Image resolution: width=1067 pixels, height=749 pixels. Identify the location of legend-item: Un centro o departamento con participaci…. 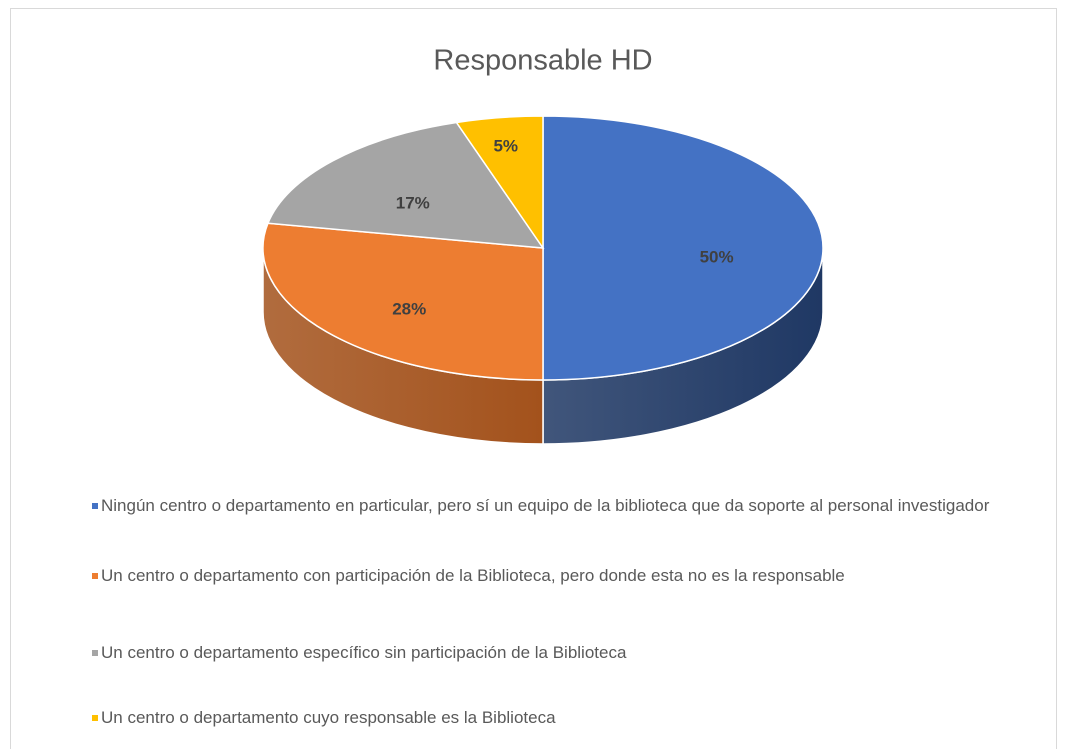
(562, 576).